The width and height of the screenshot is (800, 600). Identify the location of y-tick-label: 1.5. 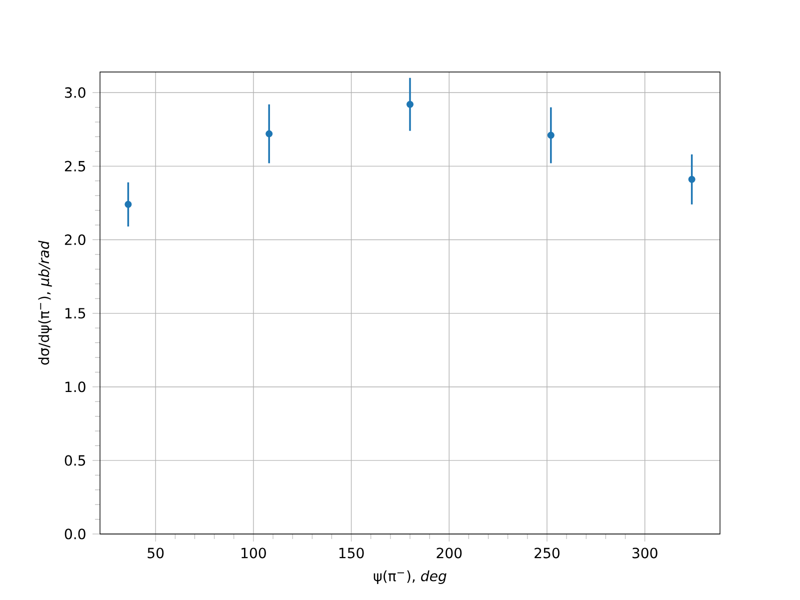
(75, 313).